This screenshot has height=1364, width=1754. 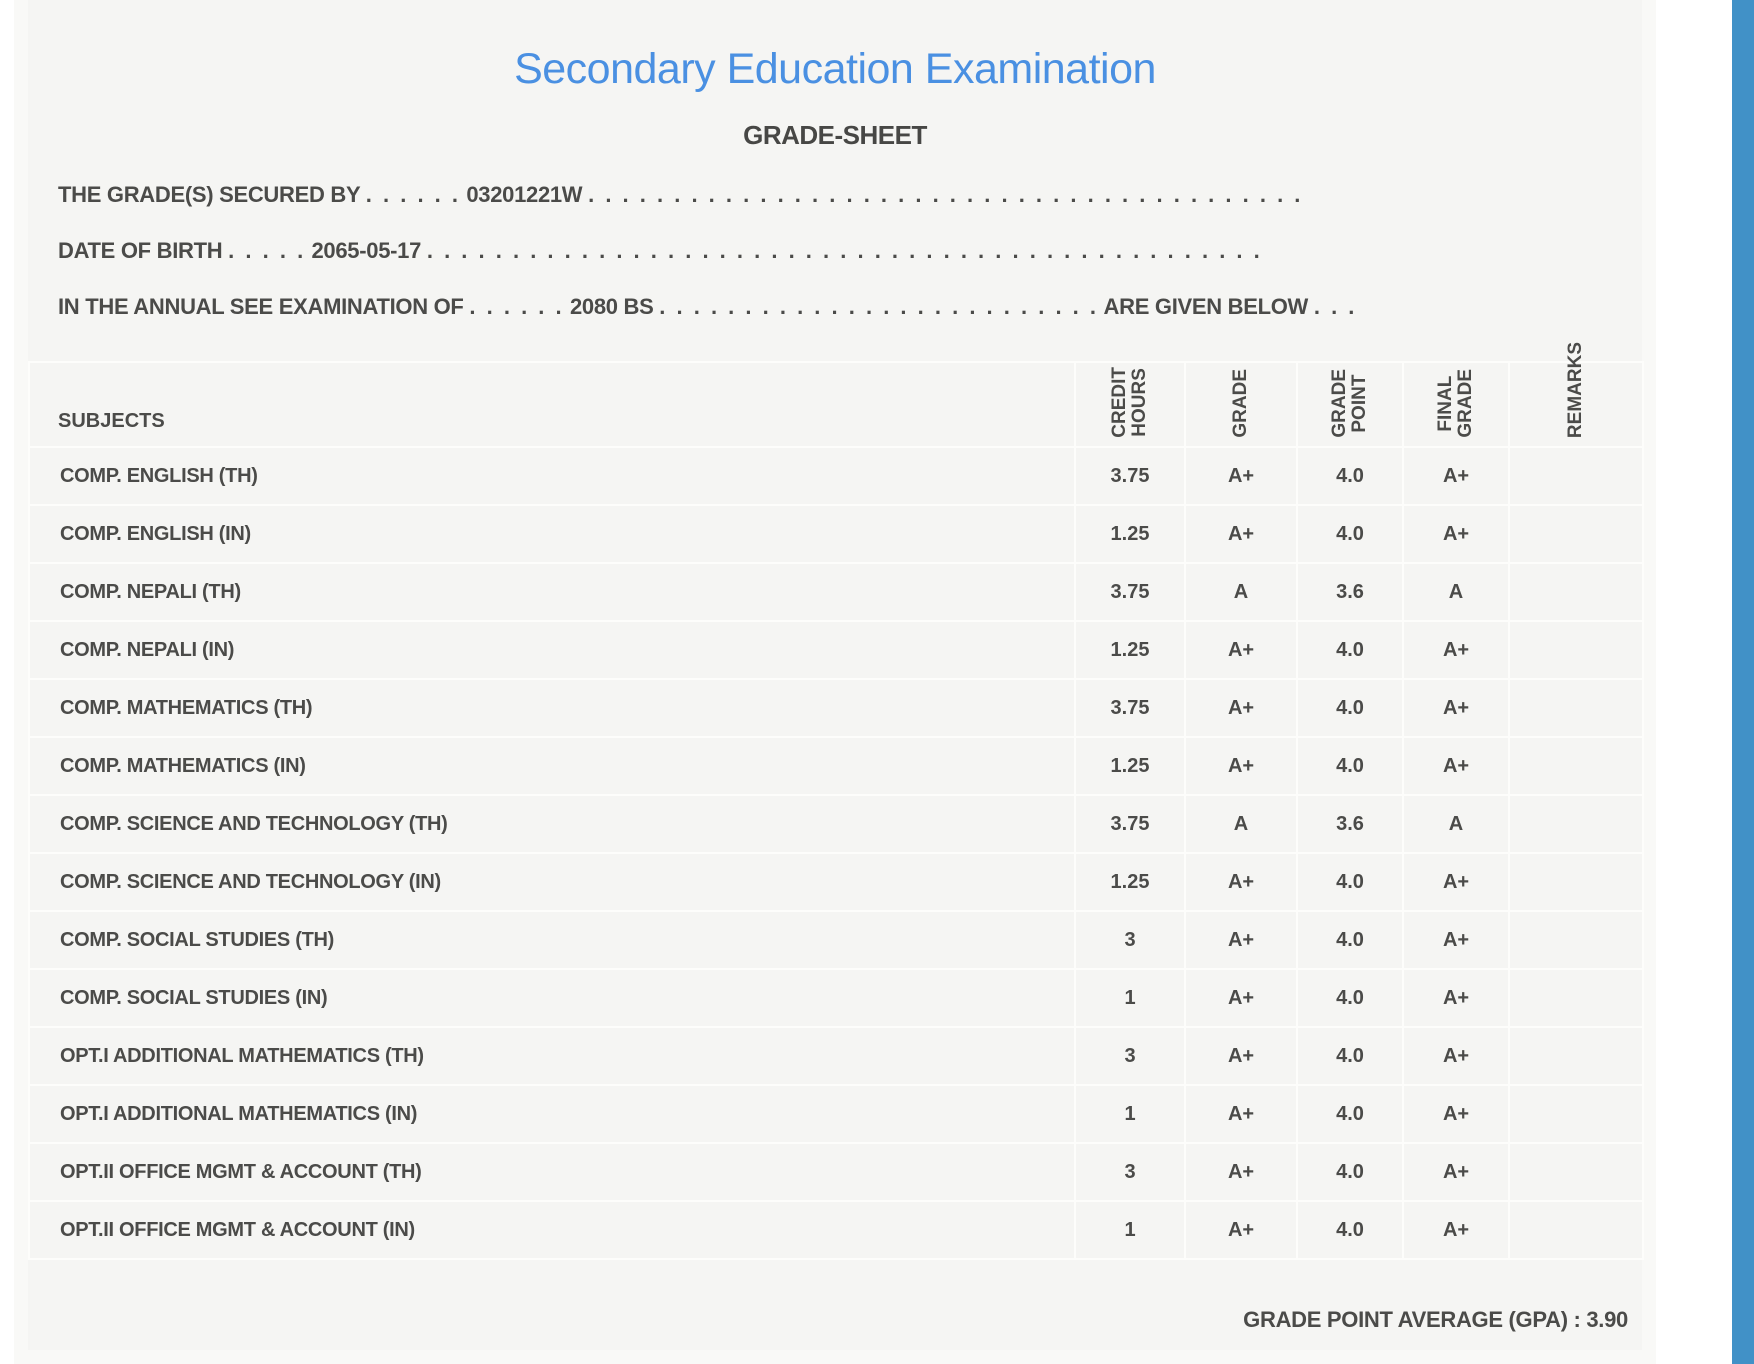 What do you see at coordinates (1456, 592) in the screenshot?
I see `final-grade-cell: A` at bounding box center [1456, 592].